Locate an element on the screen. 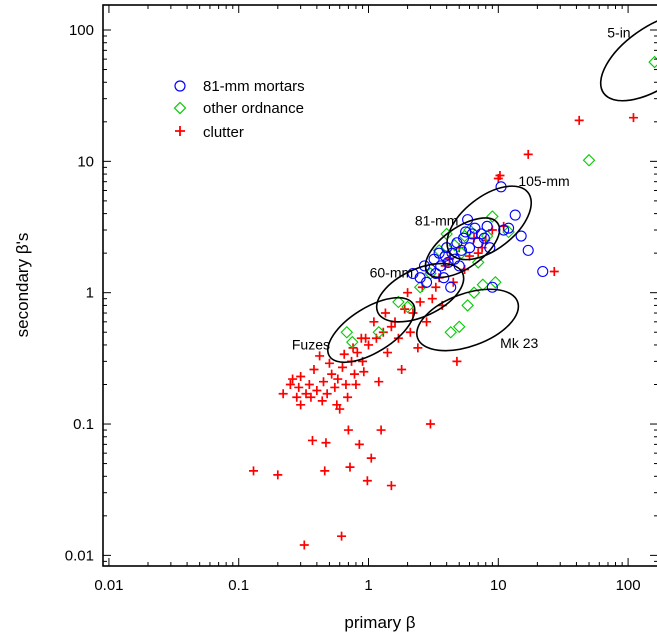 The width and height of the screenshot is (657, 636). ellipse-105-mm is located at coordinates (489, 223).